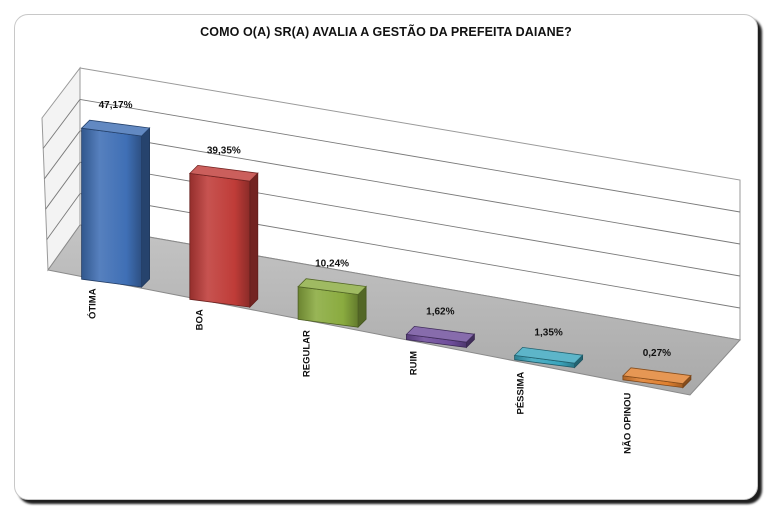 The image size is (777, 523). I want to click on data-label: 0,27%, so click(657, 353).